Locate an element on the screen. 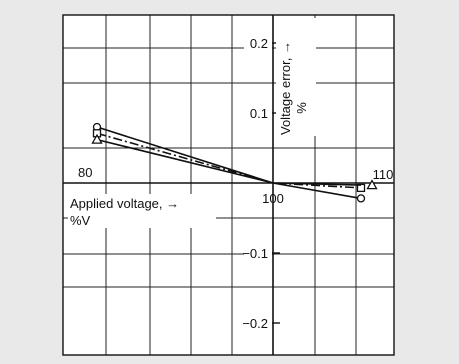 The width and height of the screenshot is (459, 364). y-tick-label: 0.2 is located at coordinates (259, 43).